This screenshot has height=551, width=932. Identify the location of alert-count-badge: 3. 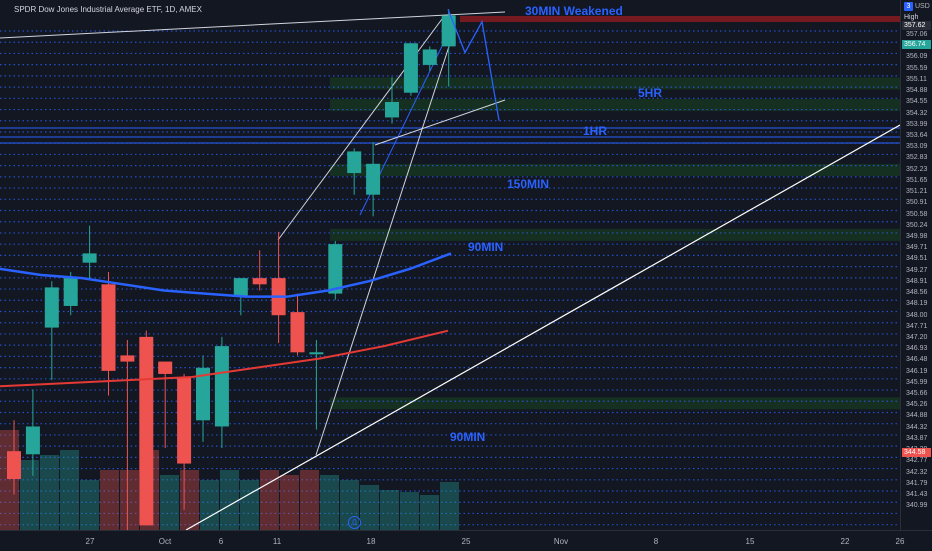
(908, 6).